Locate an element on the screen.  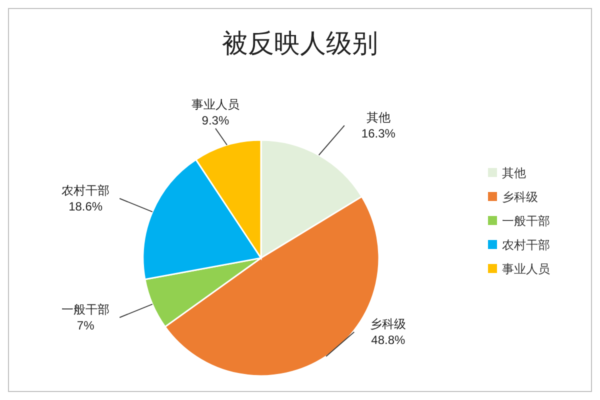
data-label: 48.8% is located at coordinates (388, 340).